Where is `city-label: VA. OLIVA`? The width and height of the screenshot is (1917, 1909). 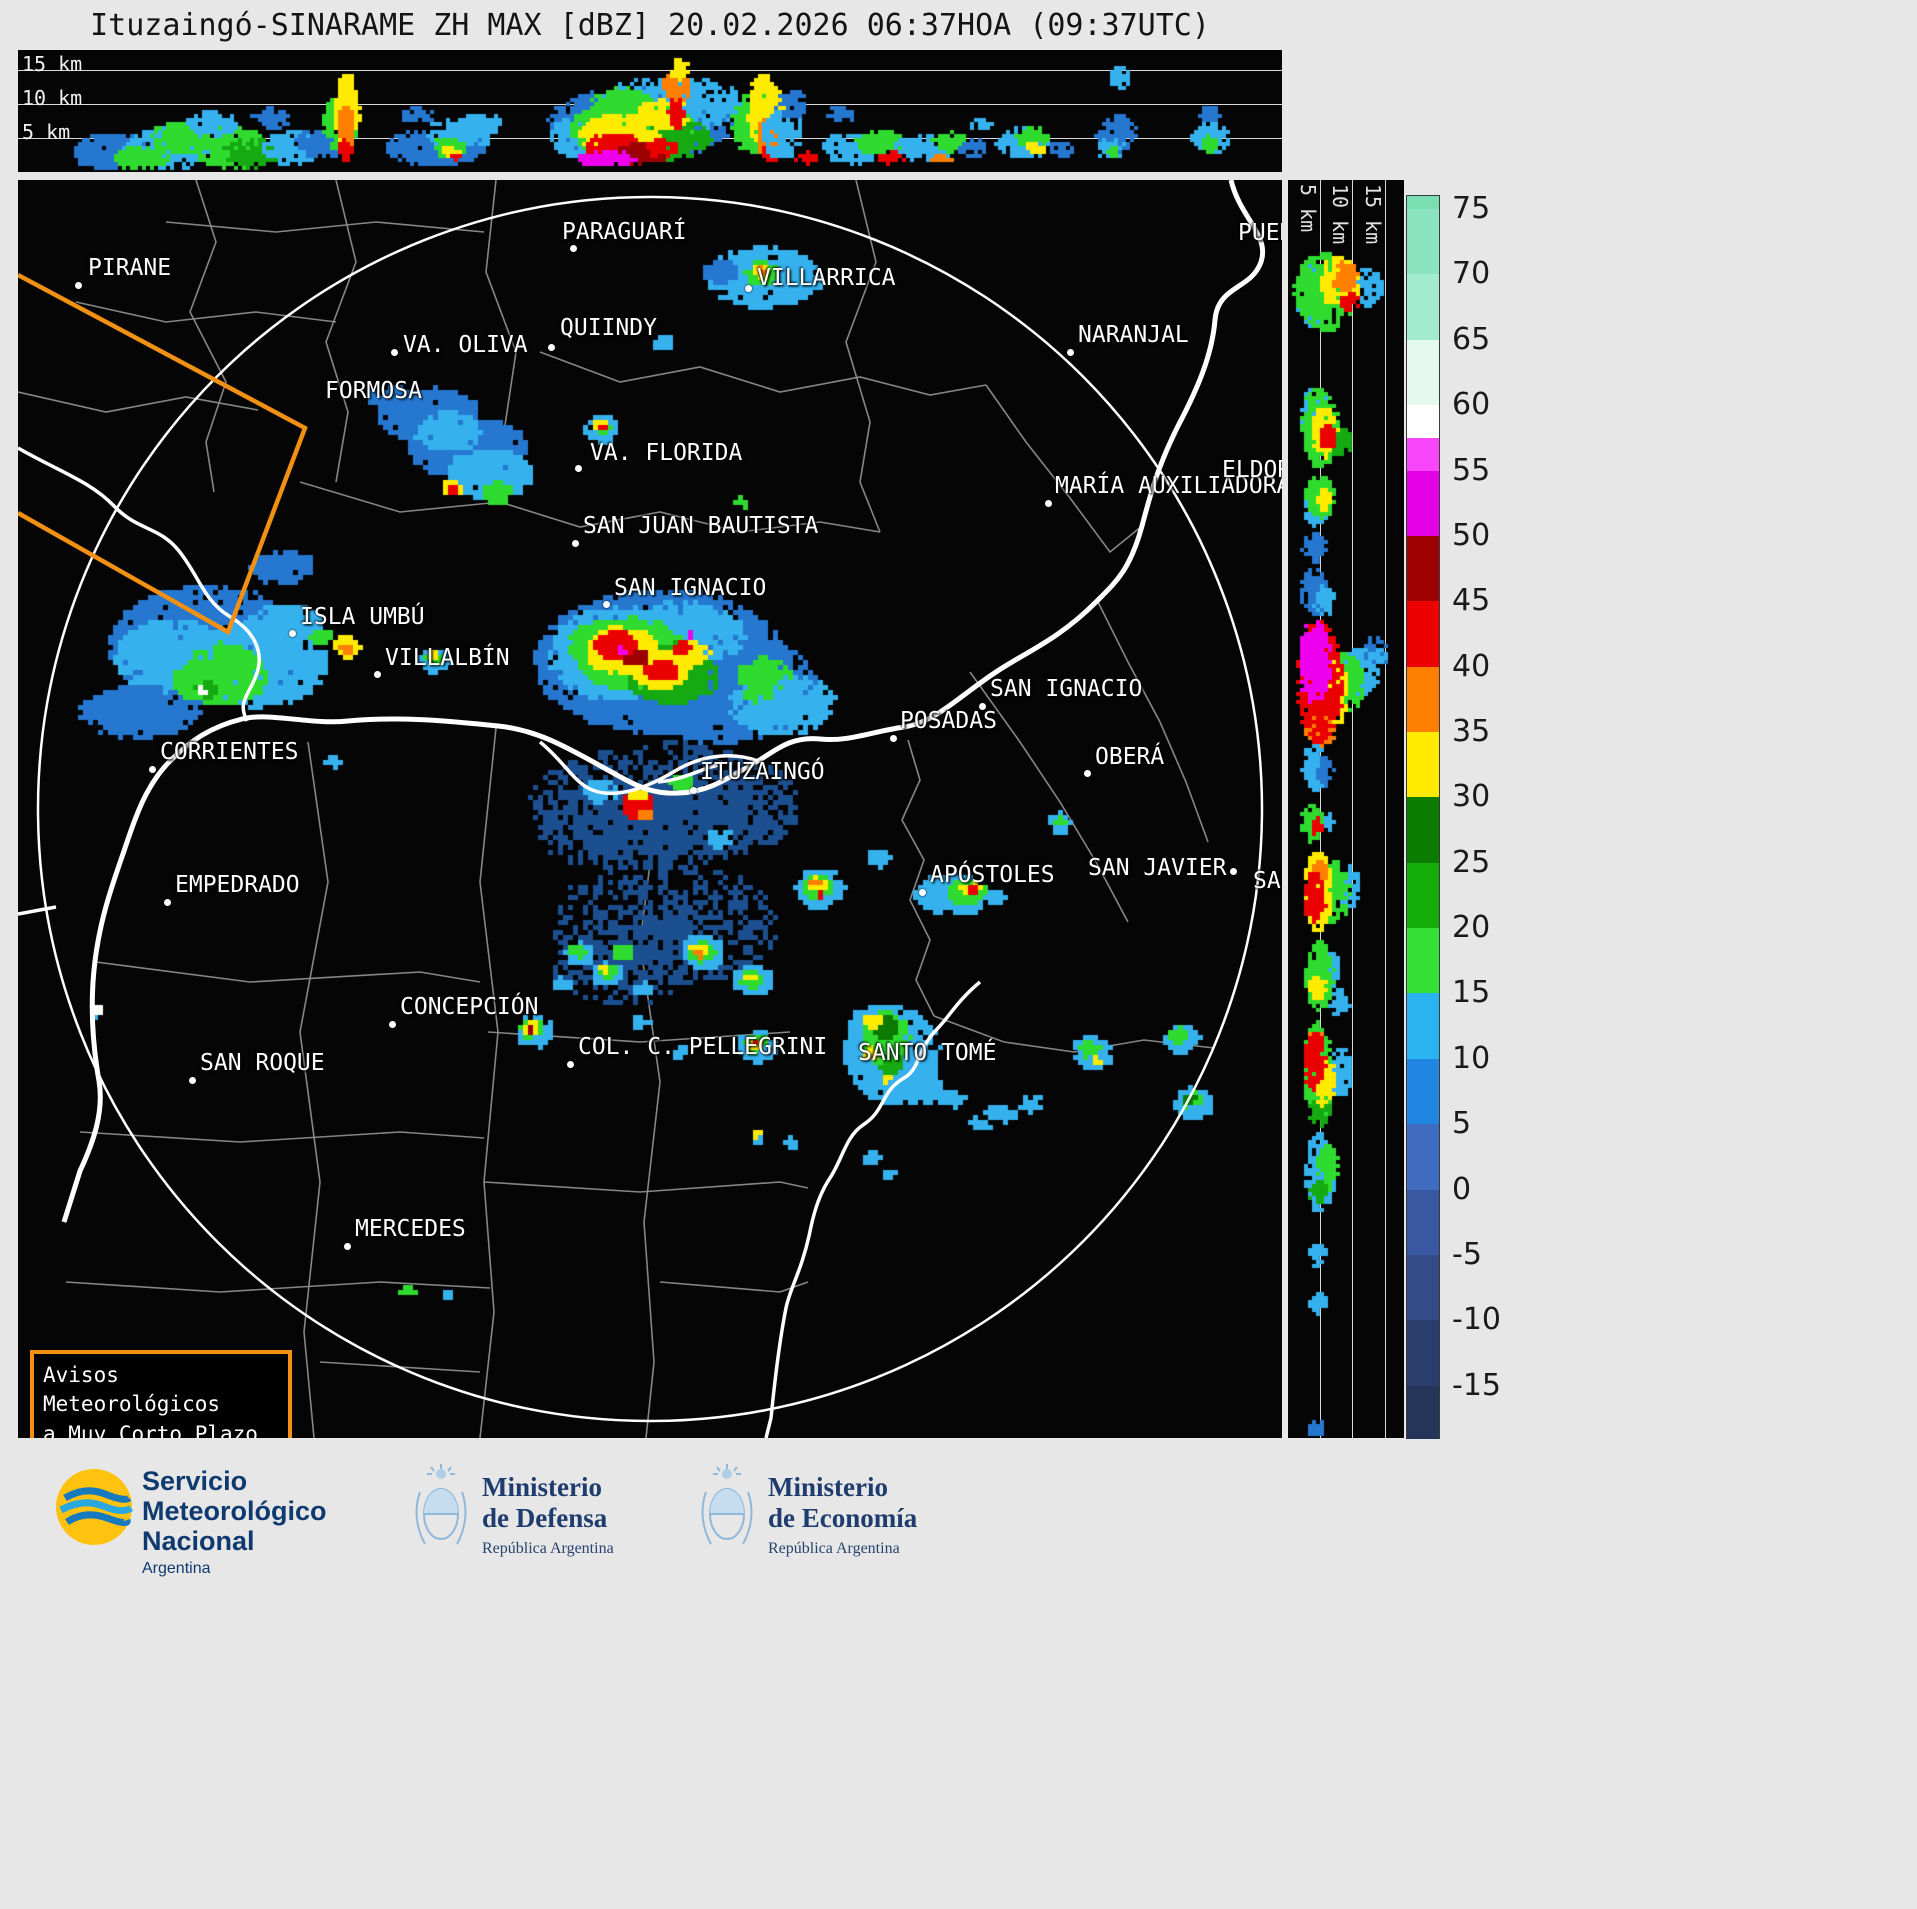
city-label: VA. OLIVA is located at coordinates (465, 345).